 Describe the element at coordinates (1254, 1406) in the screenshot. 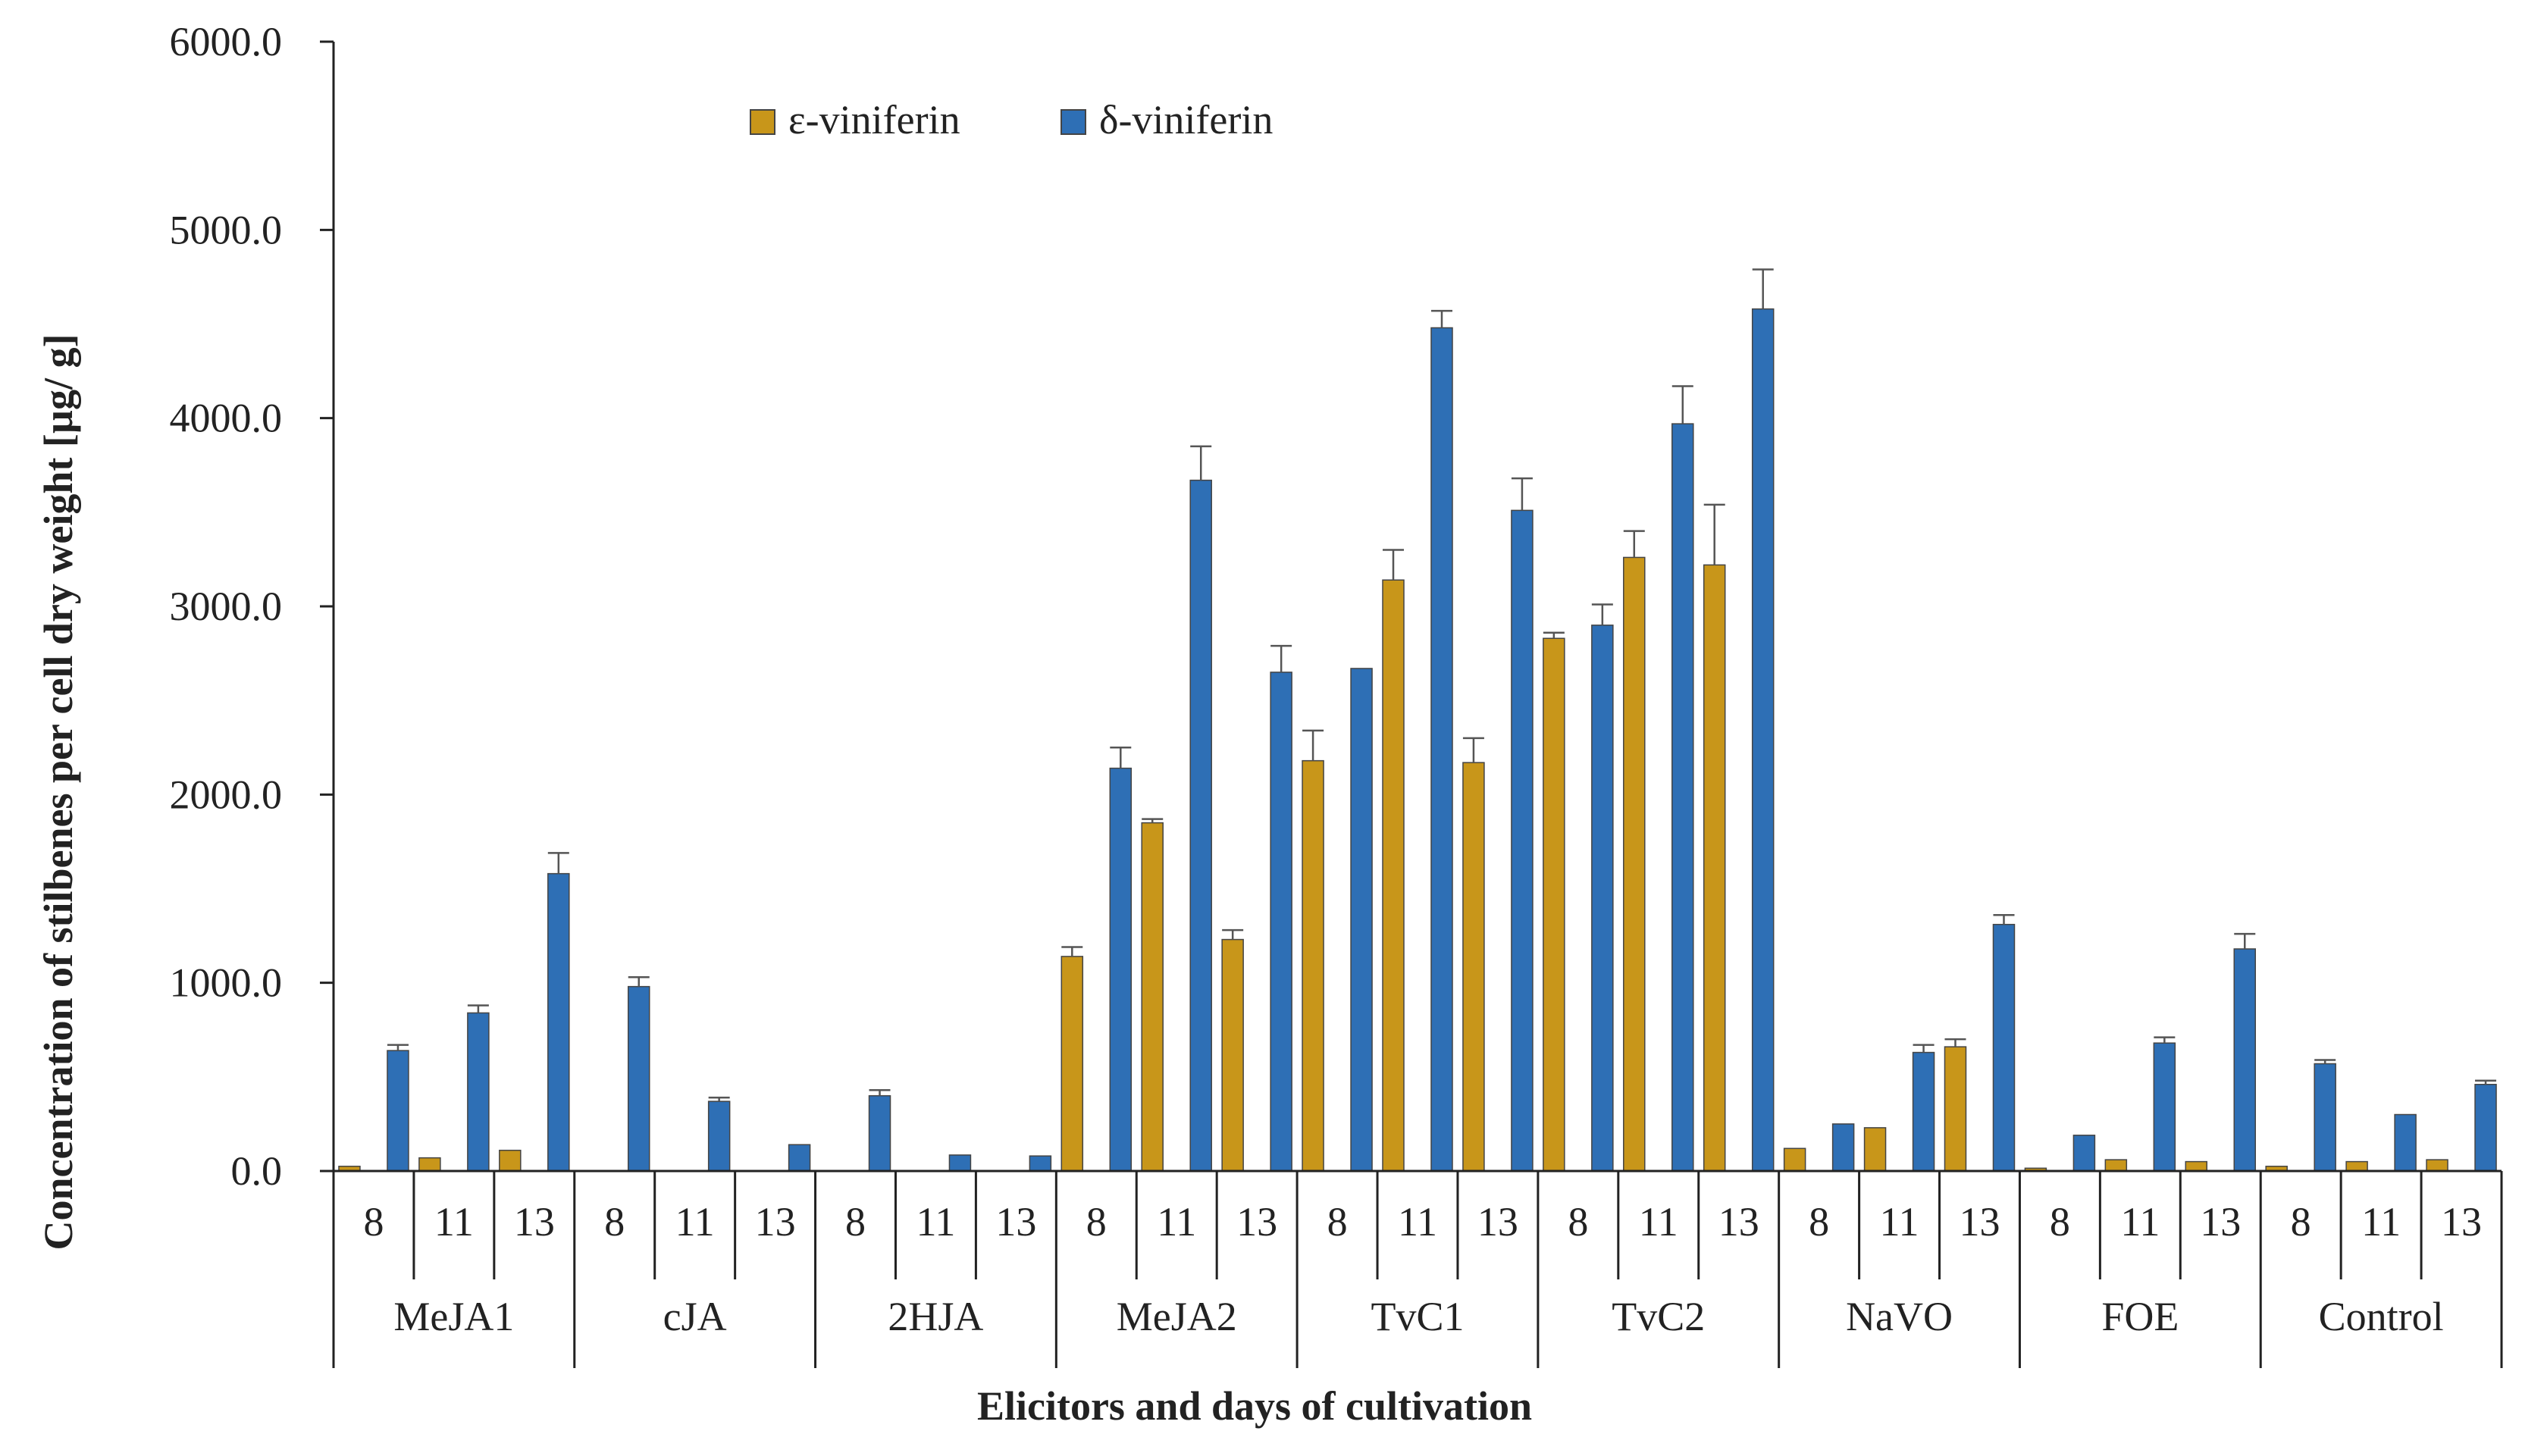

I see `x-axis-title: Elicitors and days of cultivation` at that location.